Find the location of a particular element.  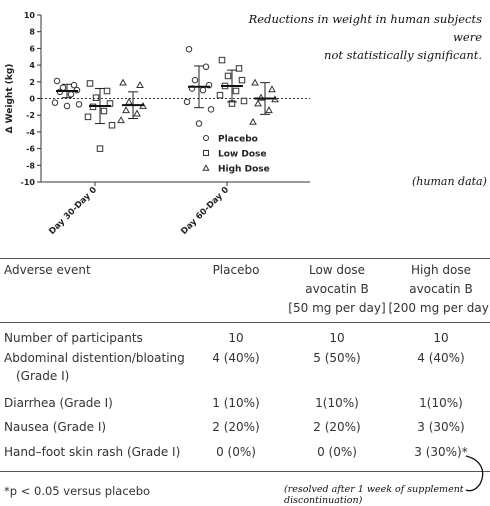

table-cell-high-dose: 3 (30%) is located at coordinates (441, 427).